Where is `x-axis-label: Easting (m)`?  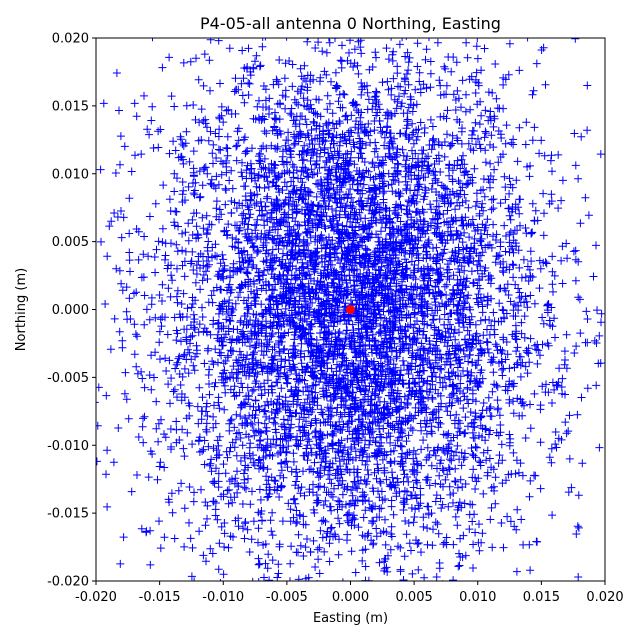 x-axis-label: Easting (m) is located at coordinates (350, 618).